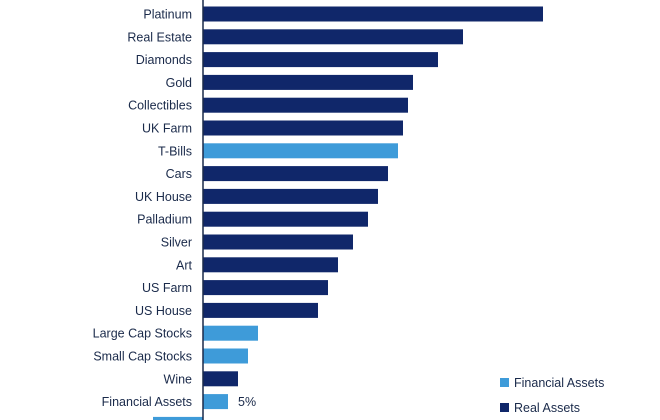  I want to click on legend-label-financial: Financial Assets, so click(559, 383).